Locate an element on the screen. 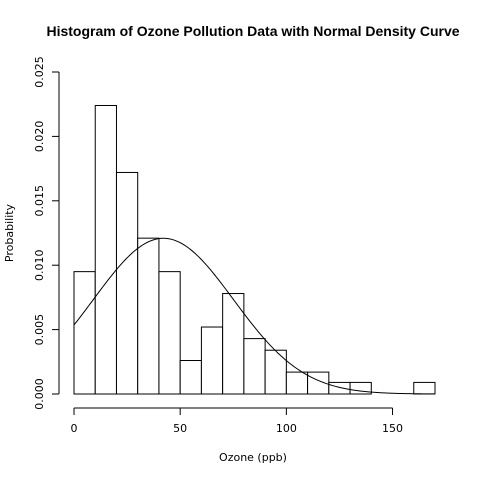 This screenshot has height=480, width=480. x-tick-label-3: 150 is located at coordinates (392, 428).